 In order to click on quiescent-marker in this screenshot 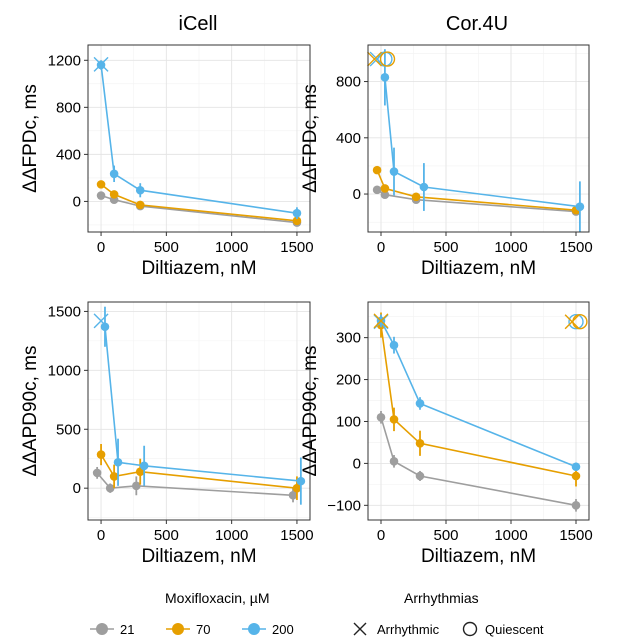, I will do `click(576, 322)`.